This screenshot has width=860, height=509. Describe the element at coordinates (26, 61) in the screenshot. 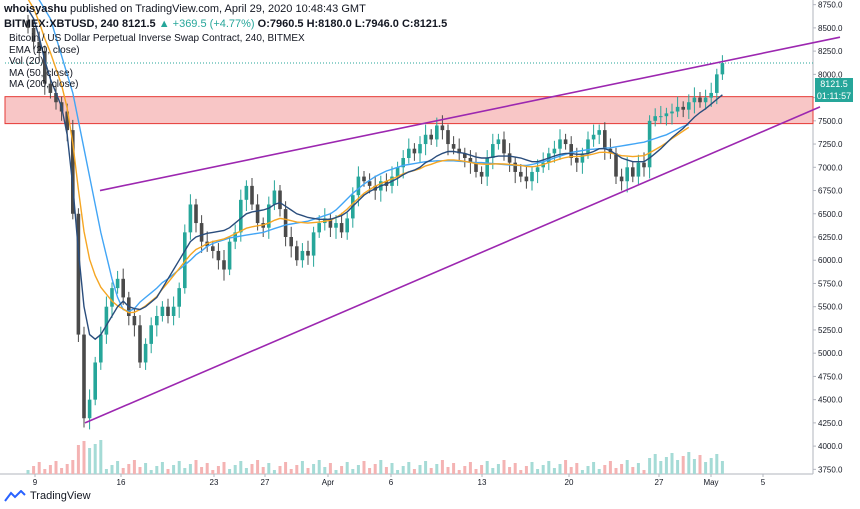

I see `legend-volume: Vol (20)` at that location.